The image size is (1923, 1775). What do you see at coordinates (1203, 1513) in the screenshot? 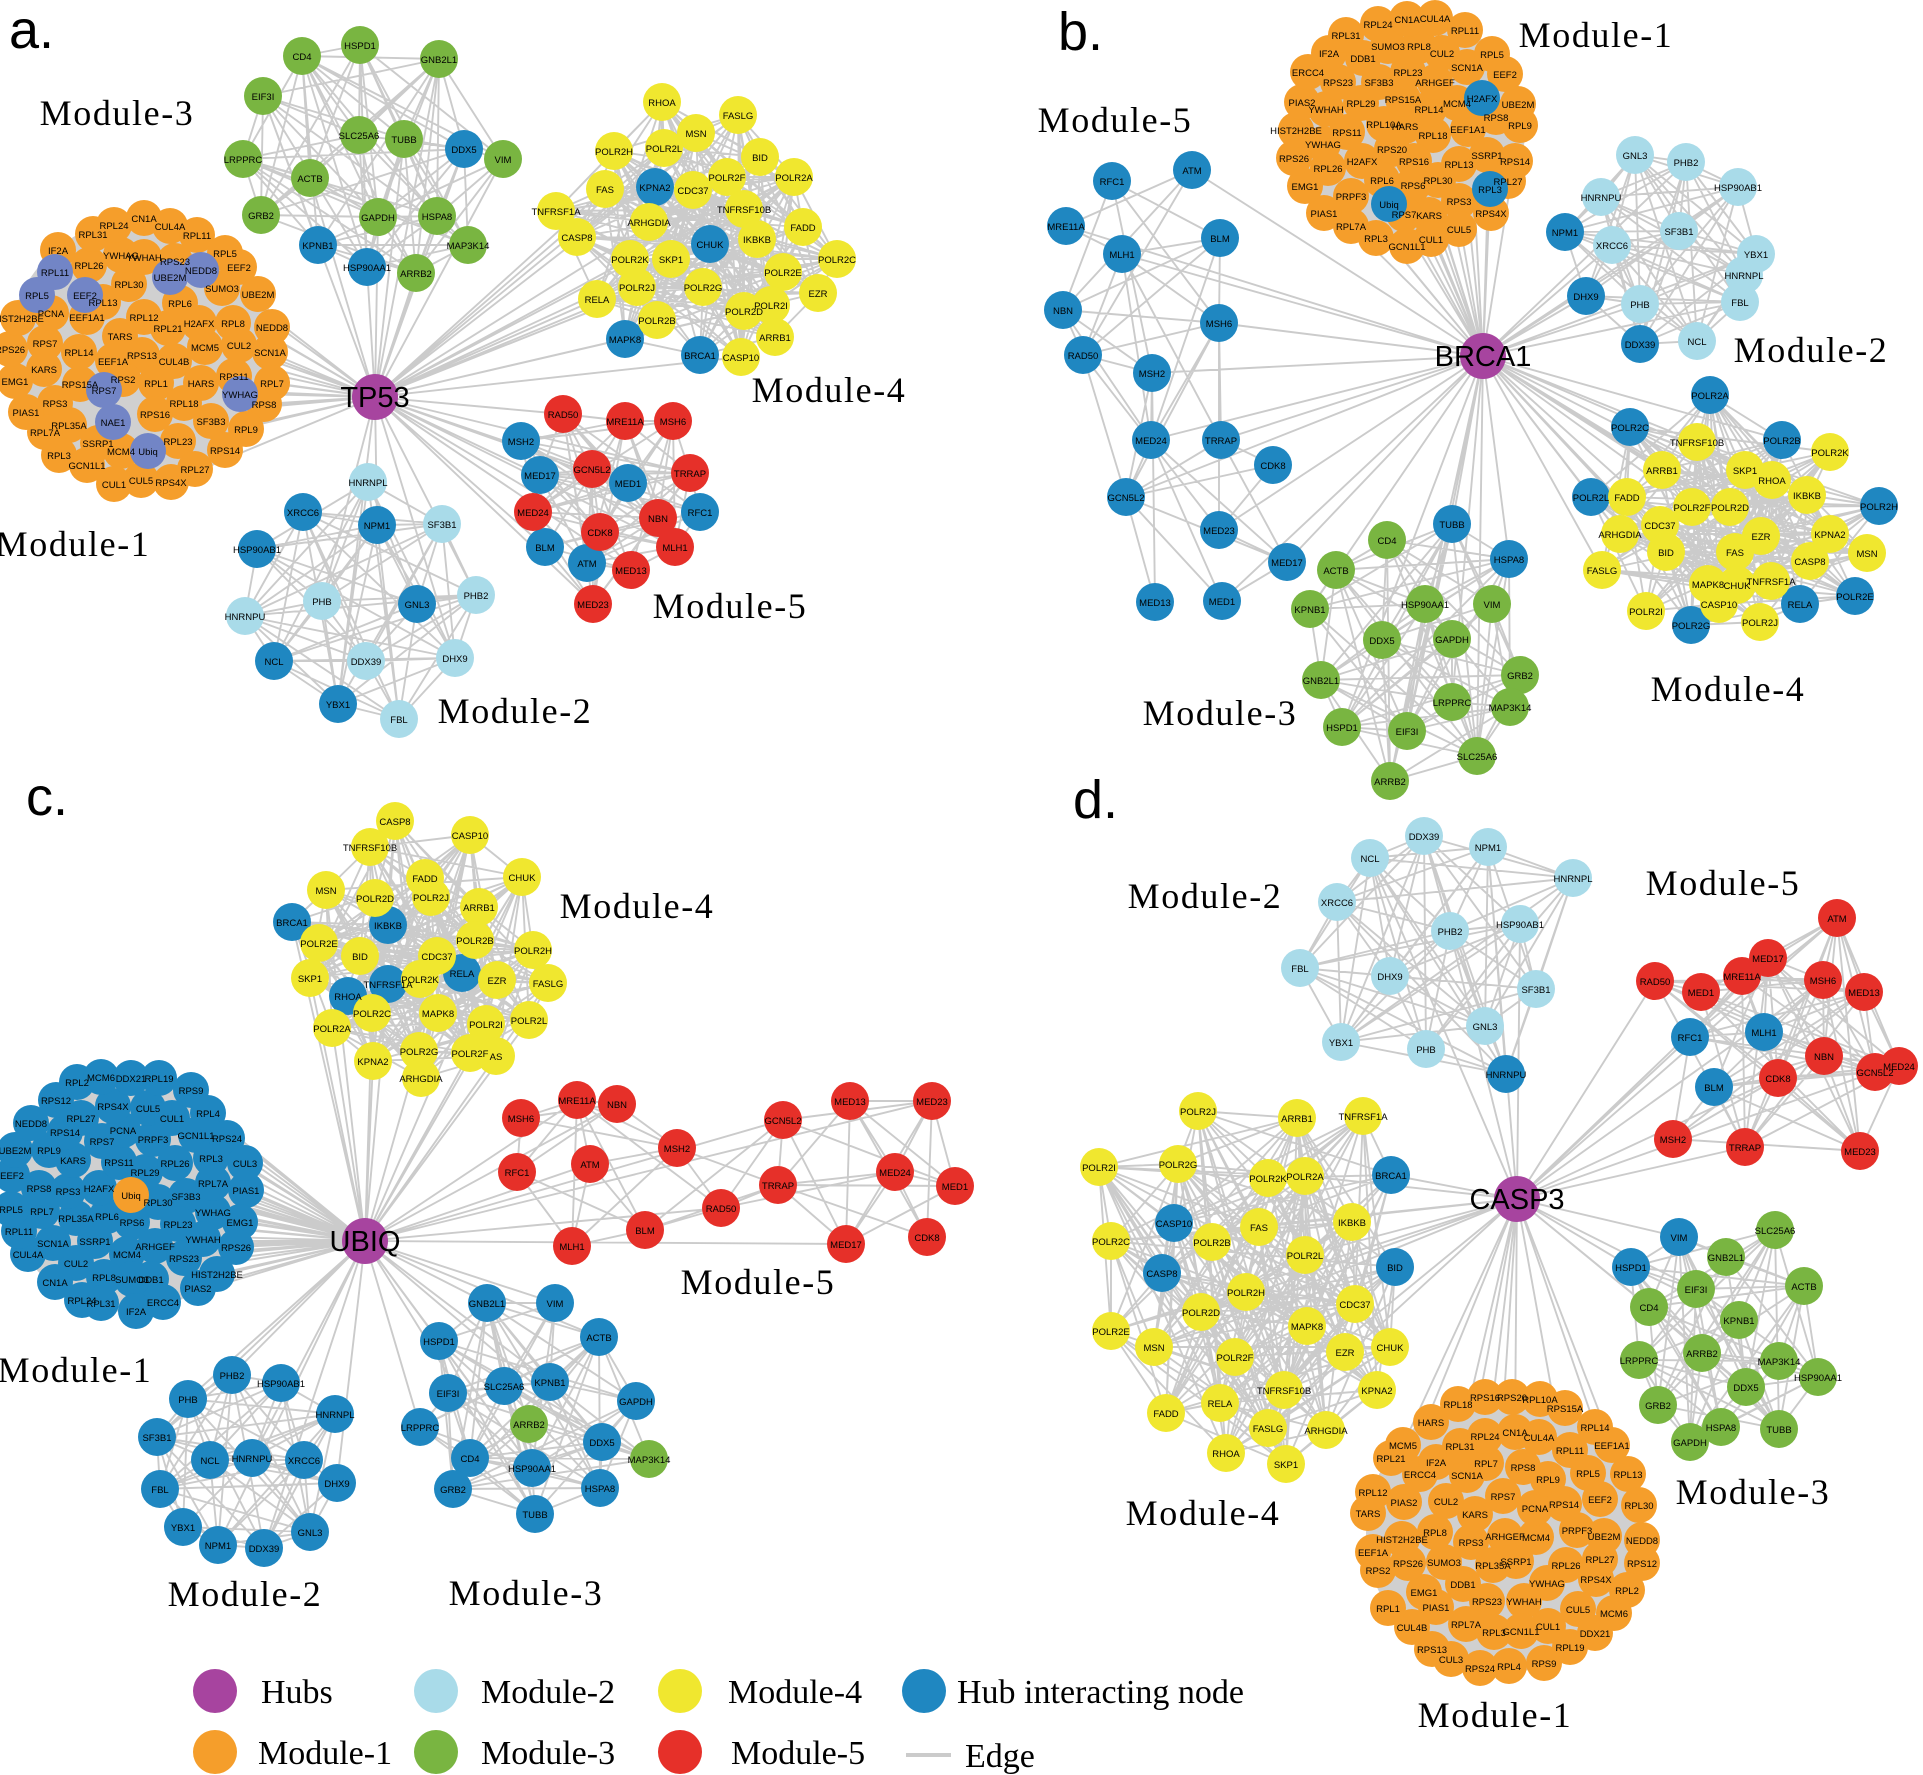
I see `svg-text: Module-4` at bounding box center [1203, 1513].